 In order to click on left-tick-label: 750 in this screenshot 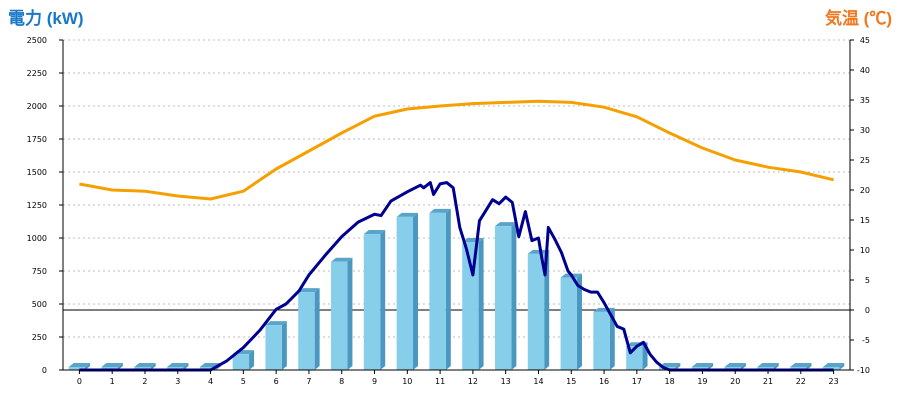, I will do `click(39, 271)`.